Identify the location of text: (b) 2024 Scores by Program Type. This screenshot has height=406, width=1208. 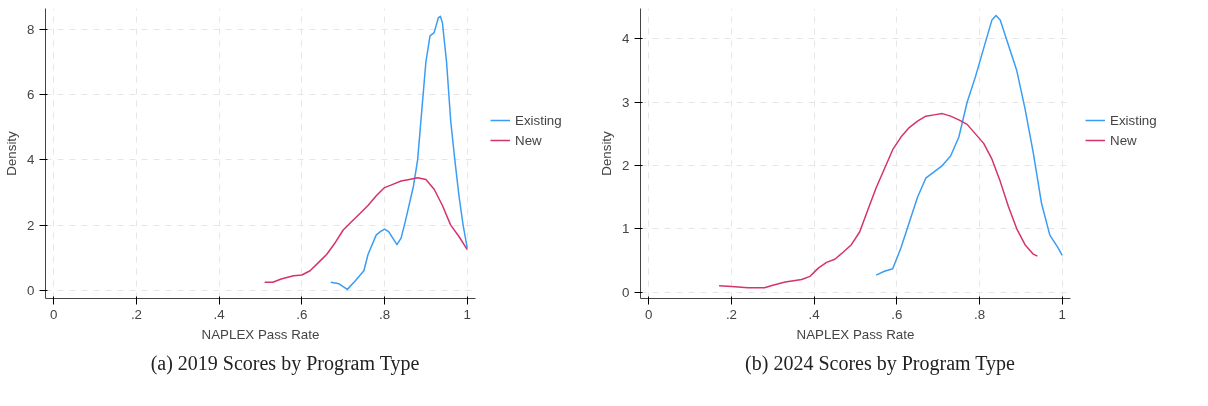
(880, 364).